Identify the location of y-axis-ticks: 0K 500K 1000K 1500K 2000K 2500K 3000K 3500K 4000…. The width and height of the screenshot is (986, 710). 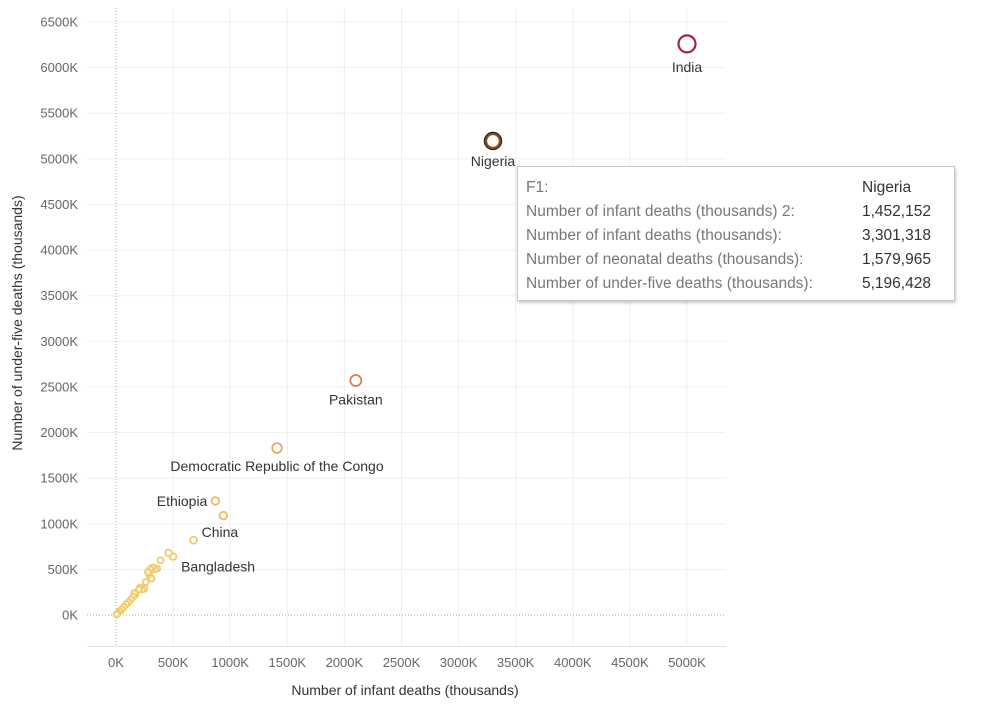
(59, 319).